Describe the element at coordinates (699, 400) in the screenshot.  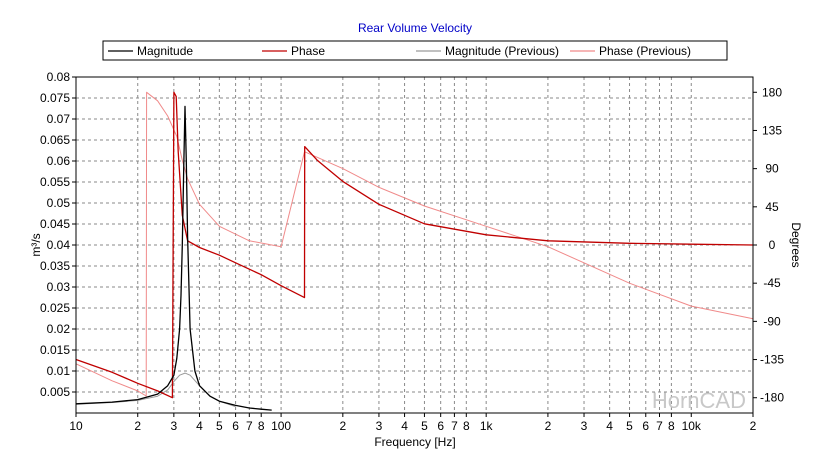
I see `watermark-logo: HornCAD` at that location.